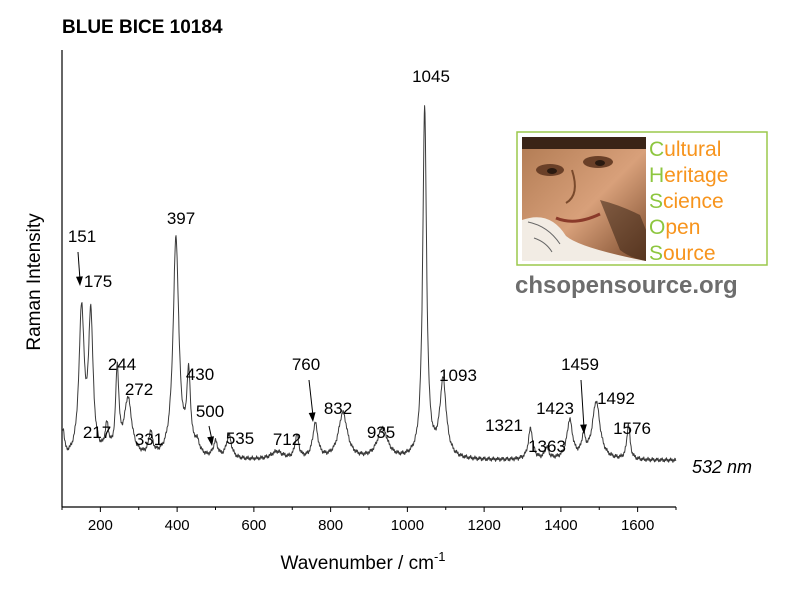  I want to click on peak-label: 1423, so click(555, 408).